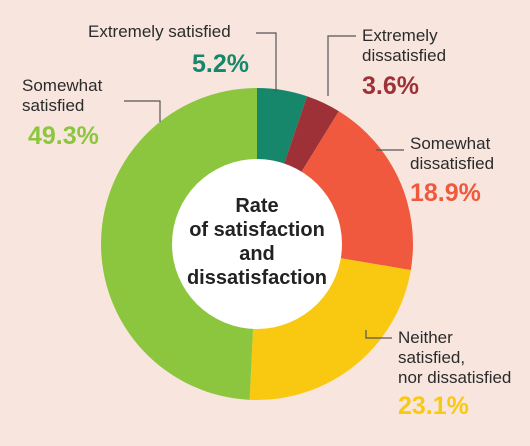 This screenshot has width=530, height=446. Describe the element at coordinates (390, 86) in the screenshot. I see `value-label: 3.6%` at that location.